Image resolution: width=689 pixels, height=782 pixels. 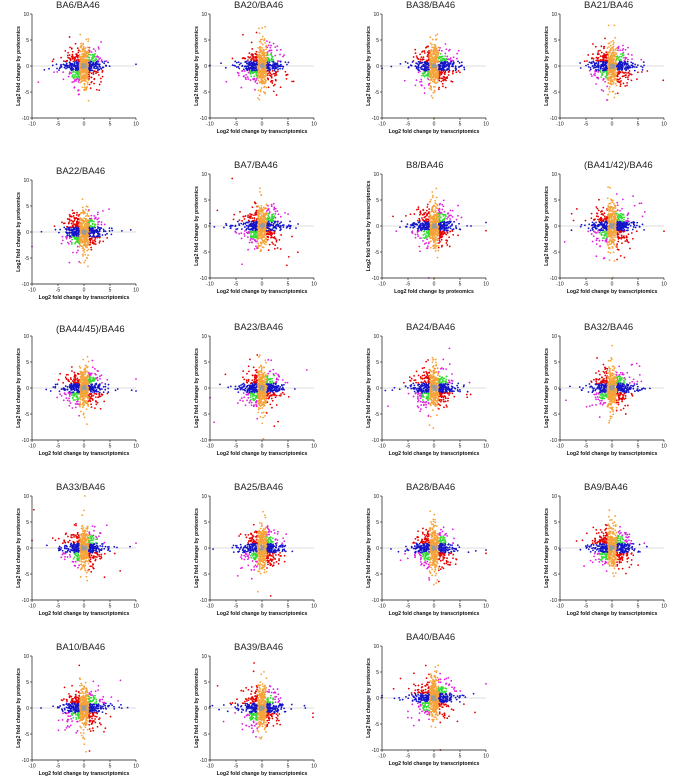 What do you see at coordinates (27, 233) in the screenshot?
I see `y-tick-label: 0` at bounding box center [27, 233].